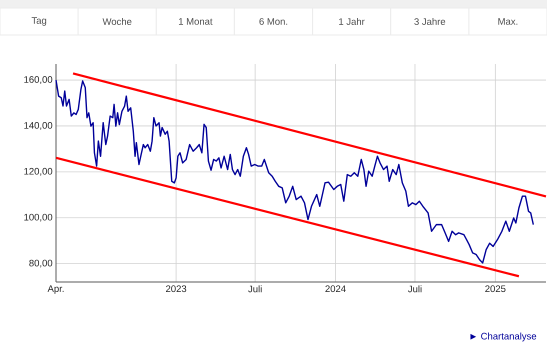 The height and width of the screenshot is (350, 547). I want to click on y-tick-label: 100,00, so click(38, 218).